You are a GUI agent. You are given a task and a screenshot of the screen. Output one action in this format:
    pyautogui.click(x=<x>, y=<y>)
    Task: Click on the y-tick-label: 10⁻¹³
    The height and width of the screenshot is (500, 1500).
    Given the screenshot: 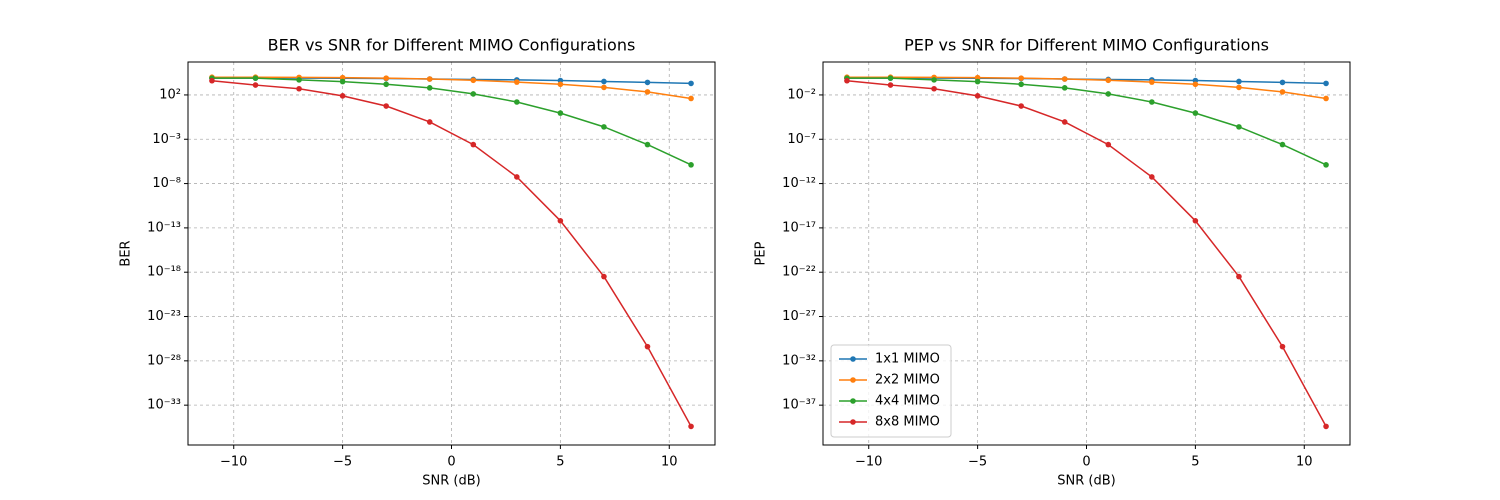 What is the action you would take?
    pyautogui.click(x=164, y=227)
    